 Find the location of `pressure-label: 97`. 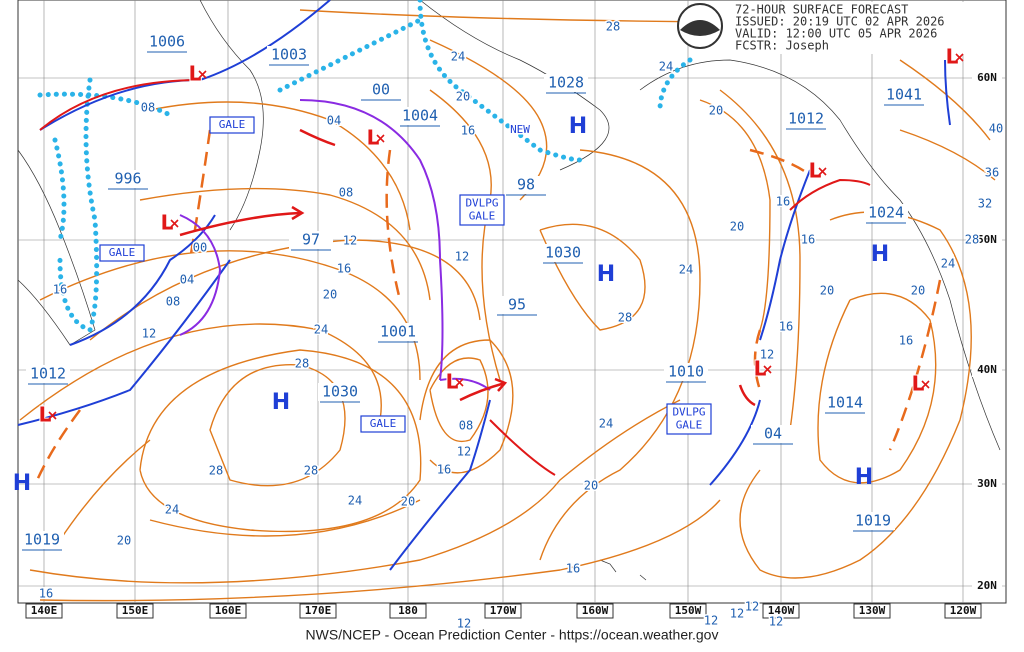

pressure-label: 97 is located at coordinates (311, 240).